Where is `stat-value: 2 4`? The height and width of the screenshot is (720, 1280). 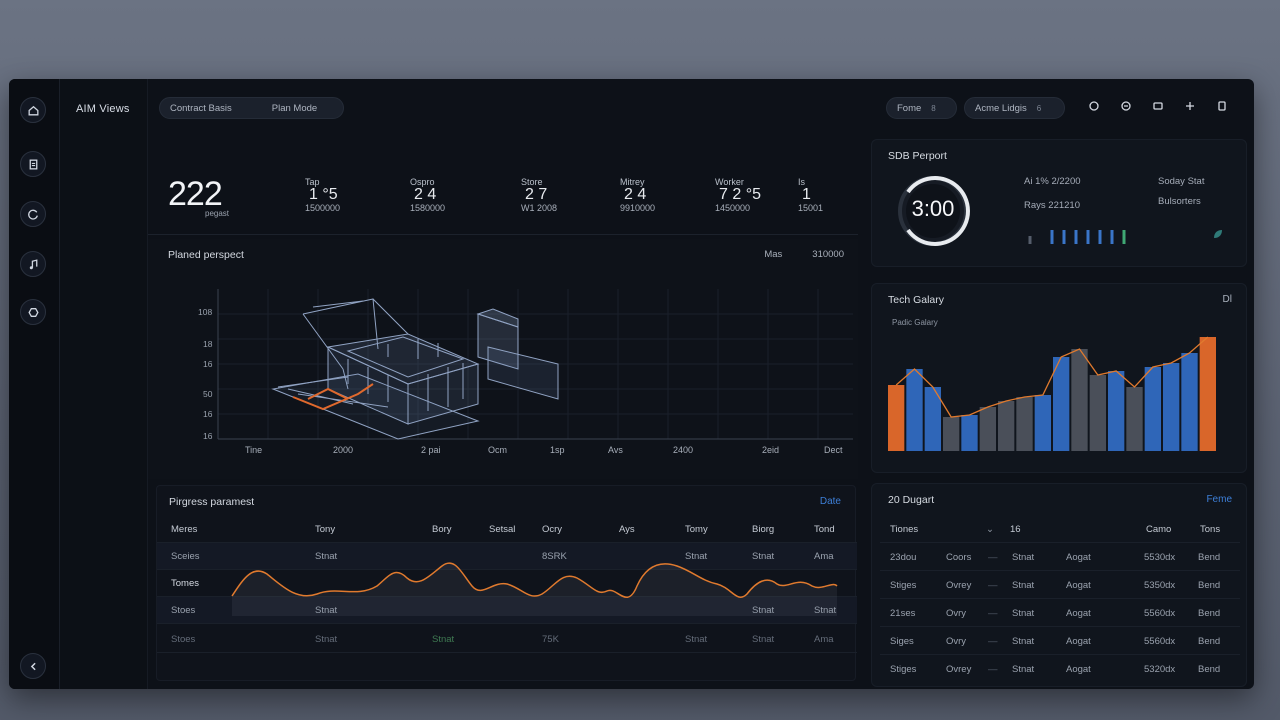 stat-value: 2 4 is located at coordinates (425, 194).